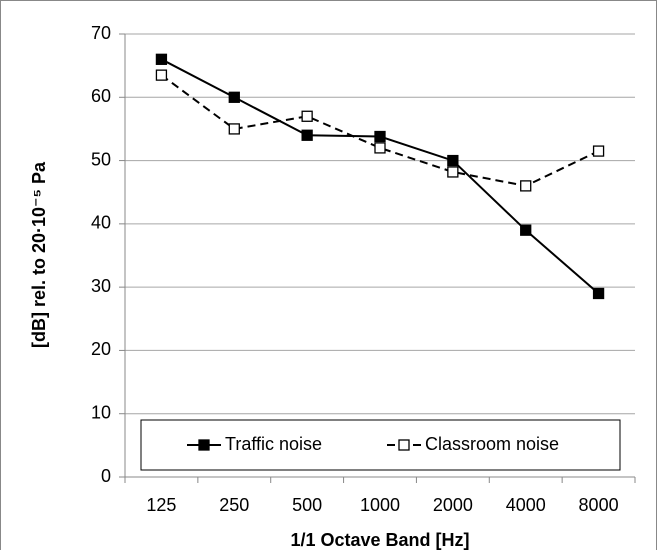  What do you see at coordinates (101, 286) in the screenshot?
I see `y-tick-label: 30` at bounding box center [101, 286].